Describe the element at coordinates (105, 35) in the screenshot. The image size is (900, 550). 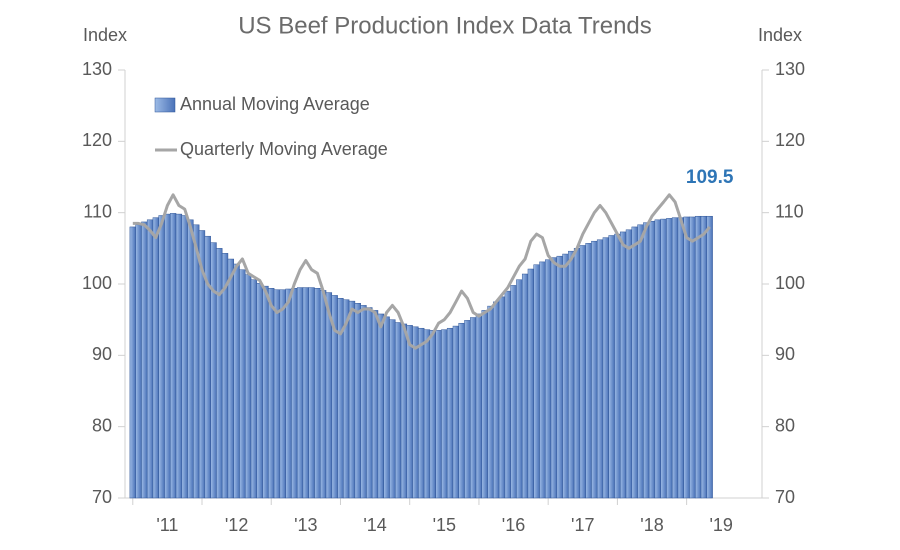
I see `y-axis-label: Index` at that location.